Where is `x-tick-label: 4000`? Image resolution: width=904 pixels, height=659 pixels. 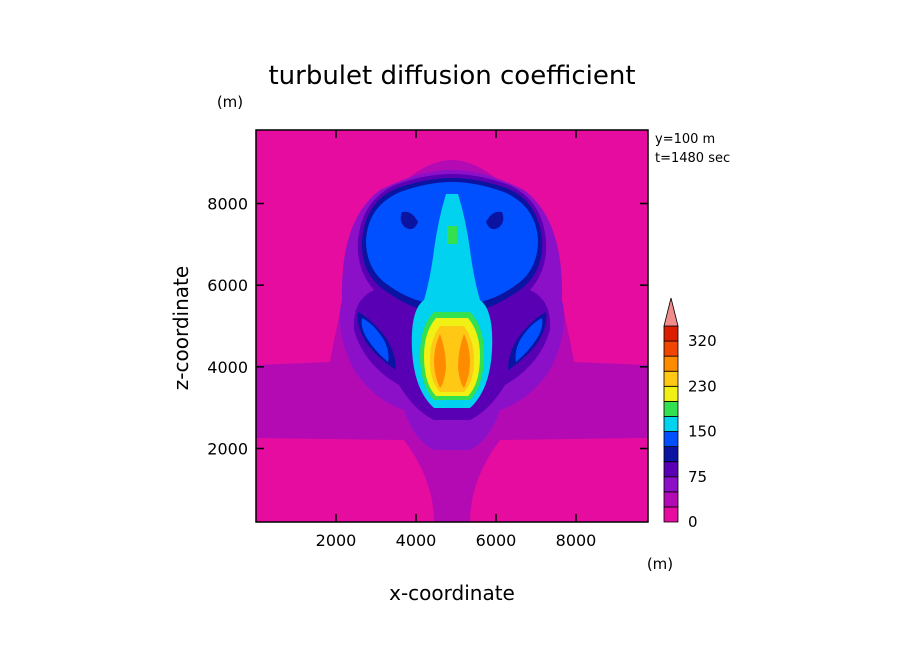
x-tick-label: 4000 is located at coordinates (416, 540).